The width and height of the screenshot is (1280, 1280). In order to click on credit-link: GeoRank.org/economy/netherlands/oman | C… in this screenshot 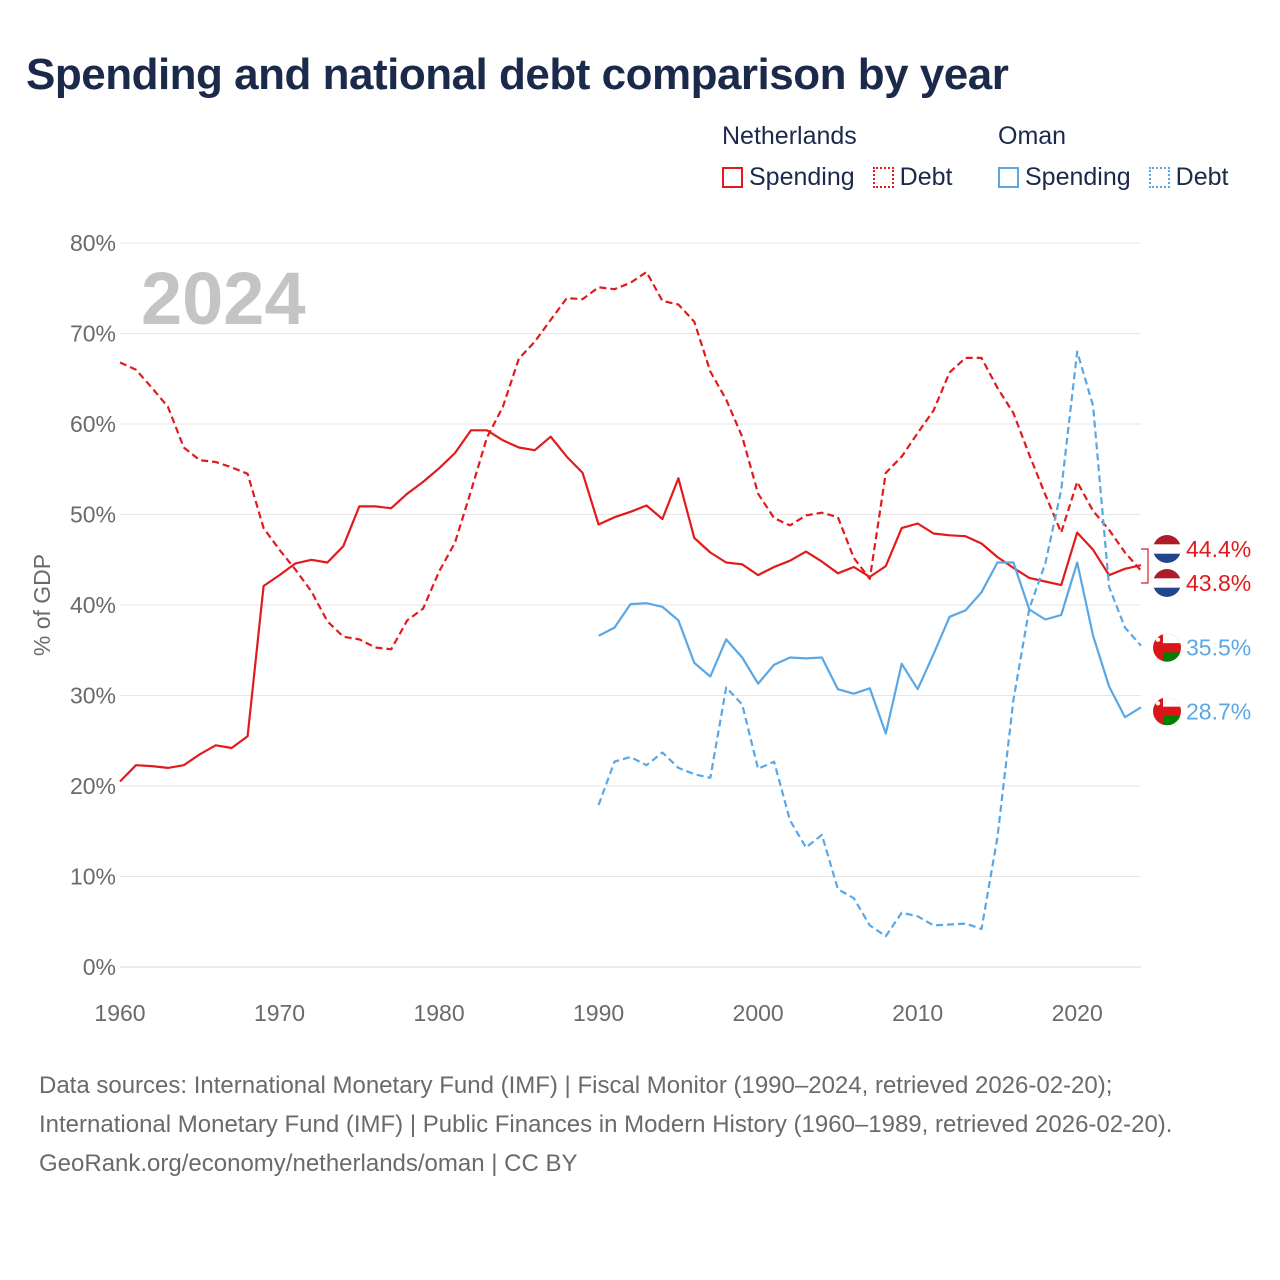, I will do `click(308, 1163)`.